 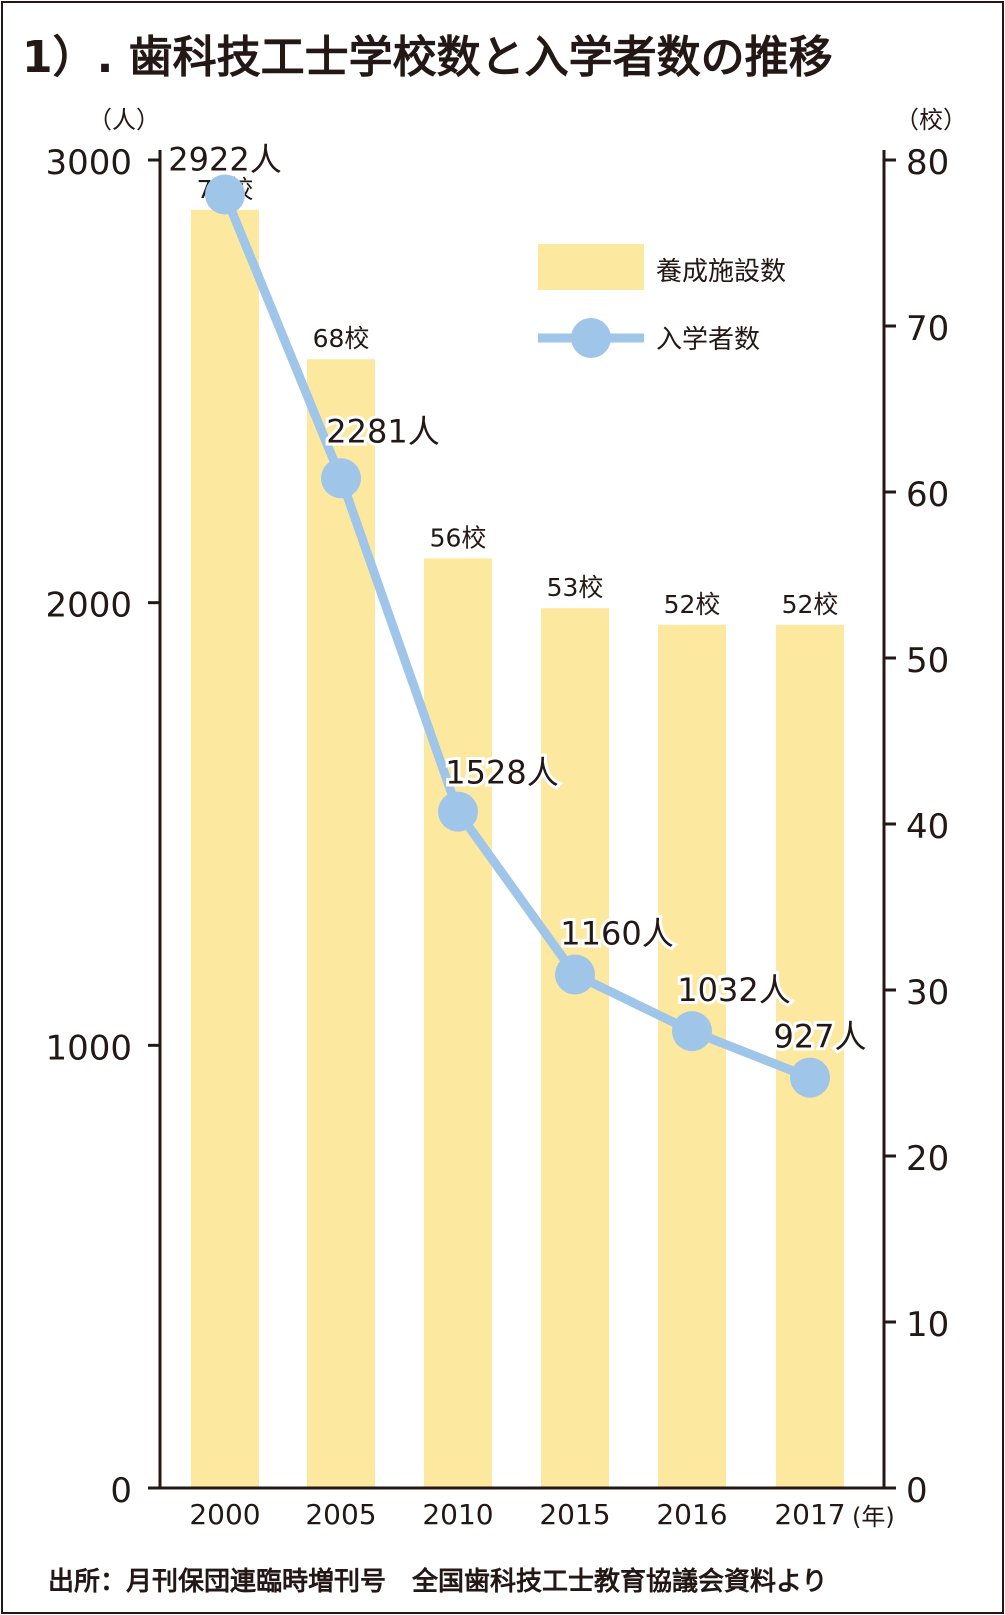 I want to click on x-tick-label: 2017, so click(x=809, y=1514).